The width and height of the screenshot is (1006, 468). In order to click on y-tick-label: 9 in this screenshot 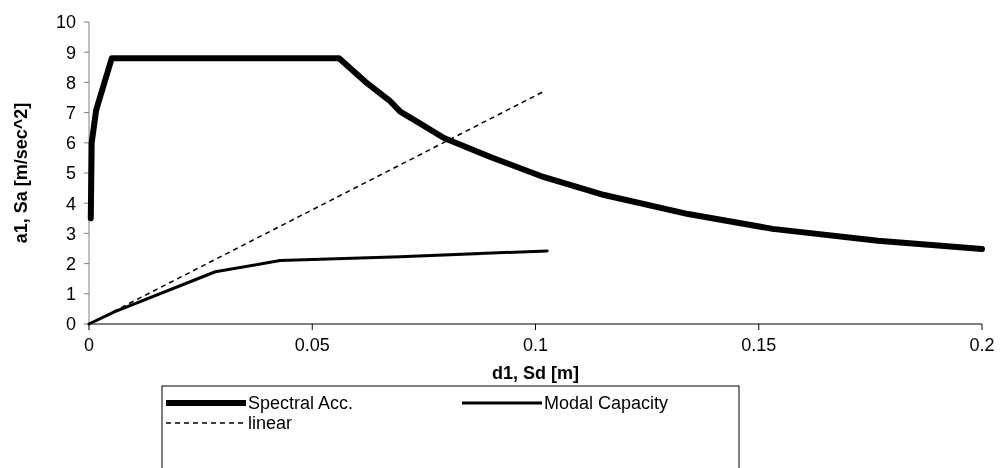, I will do `click(70, 52)`.